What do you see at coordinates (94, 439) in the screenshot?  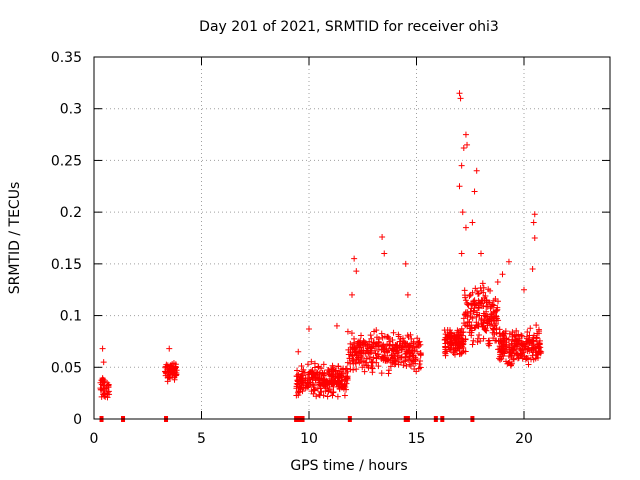 I see `x-tick-label: 0` at bounding box center [94, 439].